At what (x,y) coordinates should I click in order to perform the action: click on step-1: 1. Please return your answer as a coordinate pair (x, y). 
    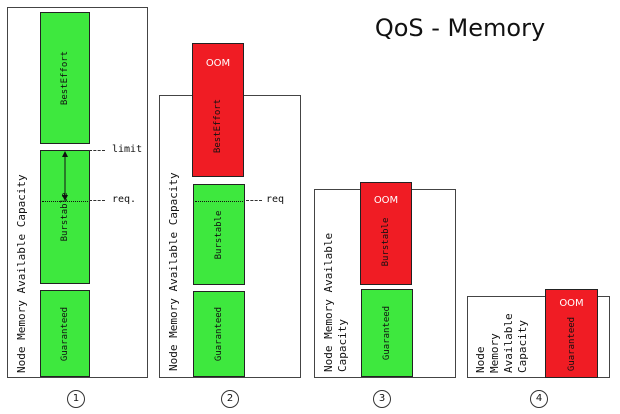
    Looking at the image, I should click on (76, 399).